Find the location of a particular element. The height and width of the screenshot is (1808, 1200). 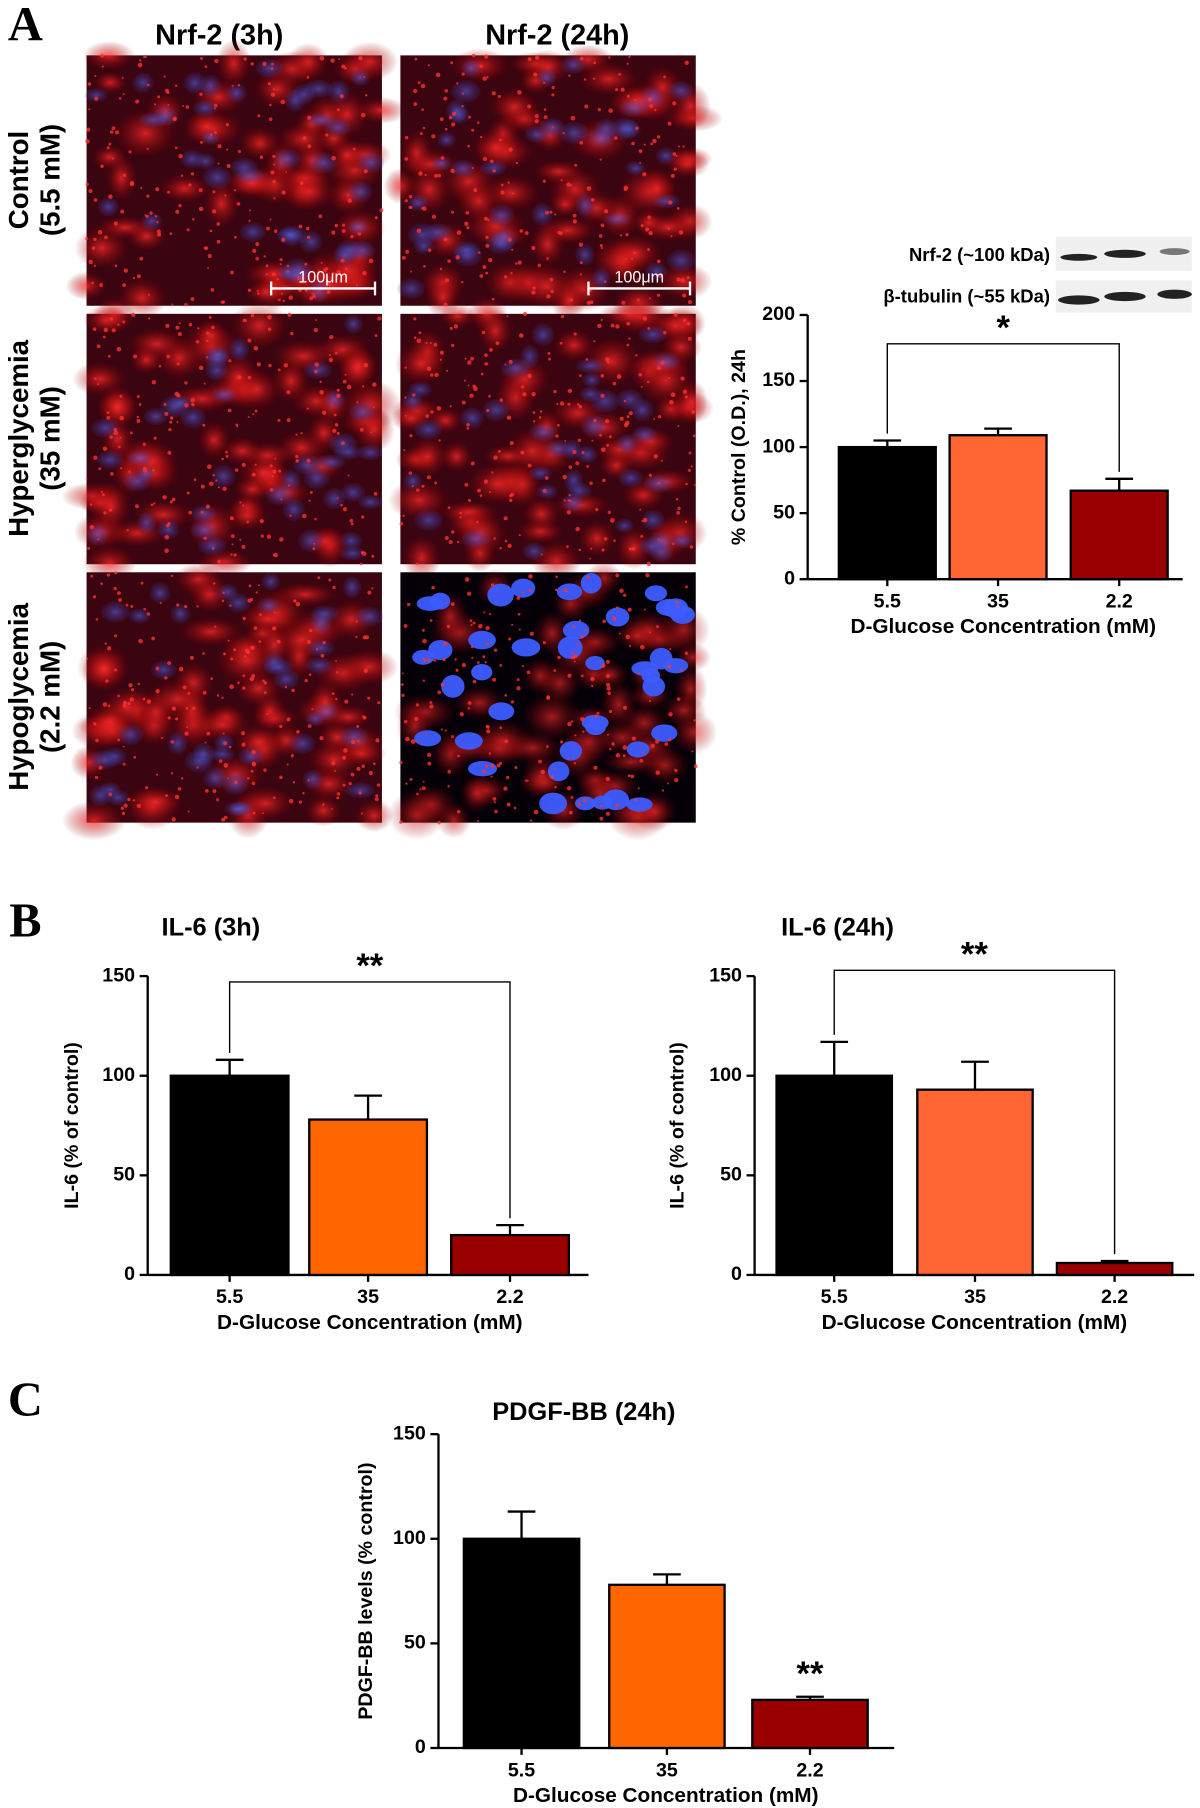

row-label: (5.5 mM) is located at coordinates (49, 180).